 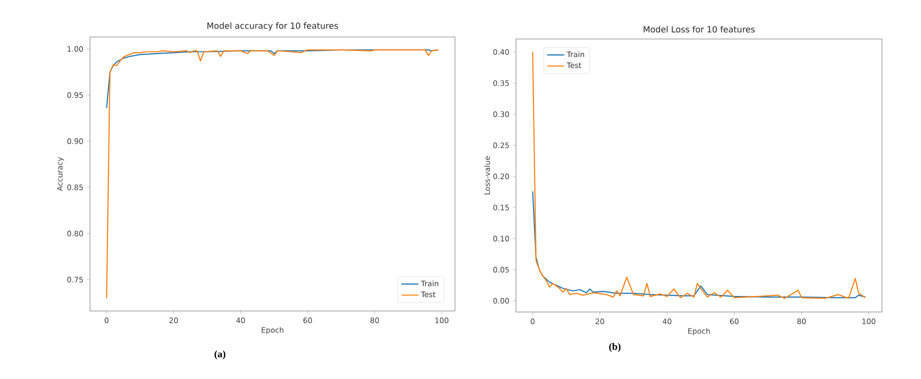 What do you see at coordinates (272, 26) in the screenshot?
I see `chart-title: Model accuracy for 10 features` at bounding box center [272, 26].